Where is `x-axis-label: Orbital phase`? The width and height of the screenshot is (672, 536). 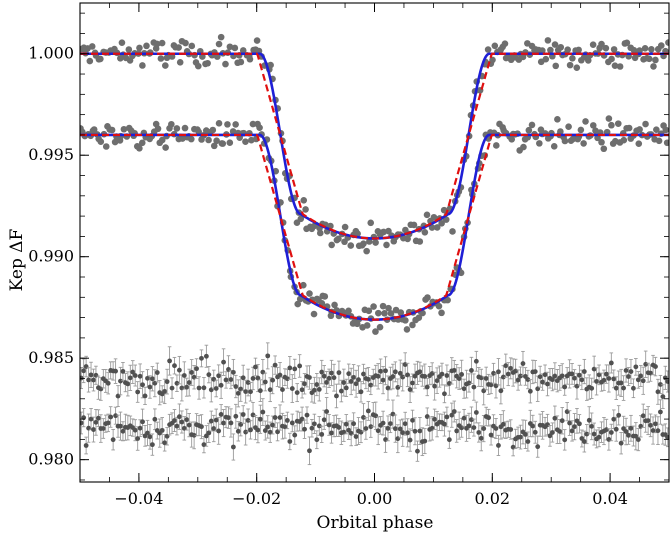 x-axis-label: Orbital phase is located at coordinates (375, 523).